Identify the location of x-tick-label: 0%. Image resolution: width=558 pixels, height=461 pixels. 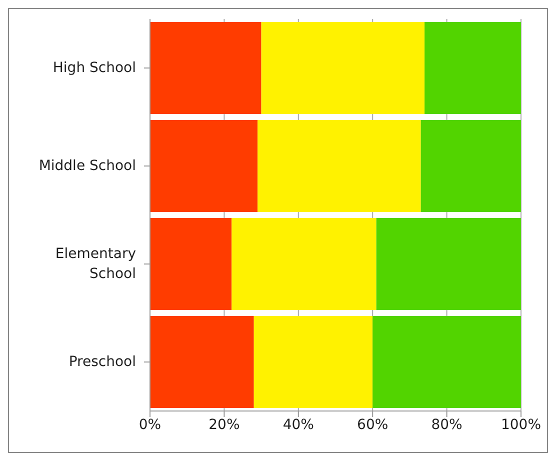
(150, 424).